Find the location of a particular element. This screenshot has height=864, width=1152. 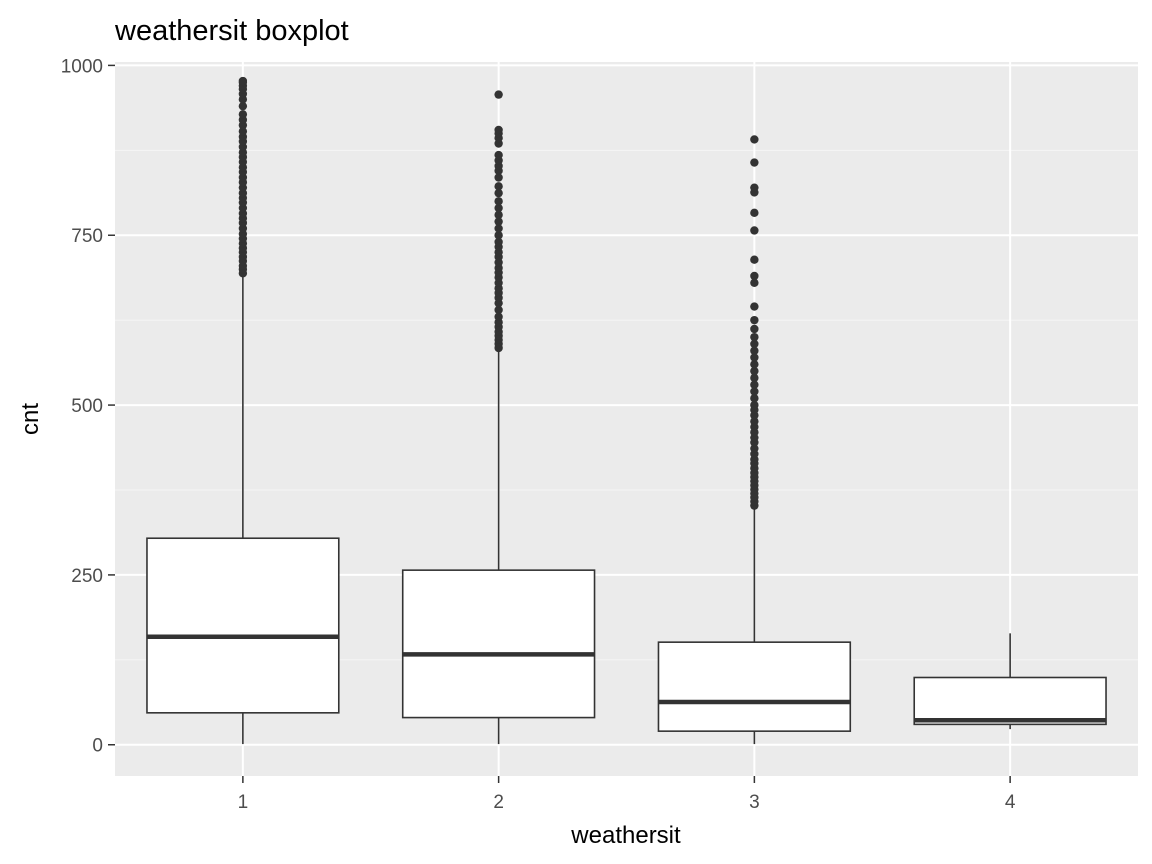

y-tick-label: 1000 is located at coordinates (82, 66).